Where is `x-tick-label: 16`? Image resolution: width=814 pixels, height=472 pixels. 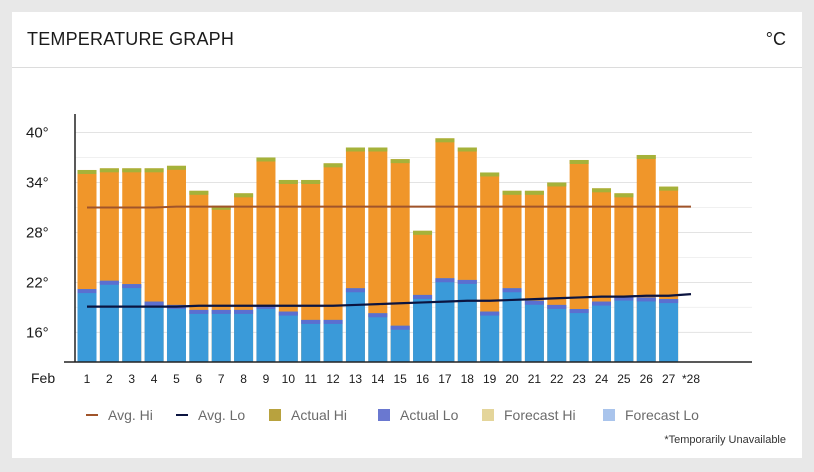
x-tick-label: 16 is located at coordinates (423, 379).